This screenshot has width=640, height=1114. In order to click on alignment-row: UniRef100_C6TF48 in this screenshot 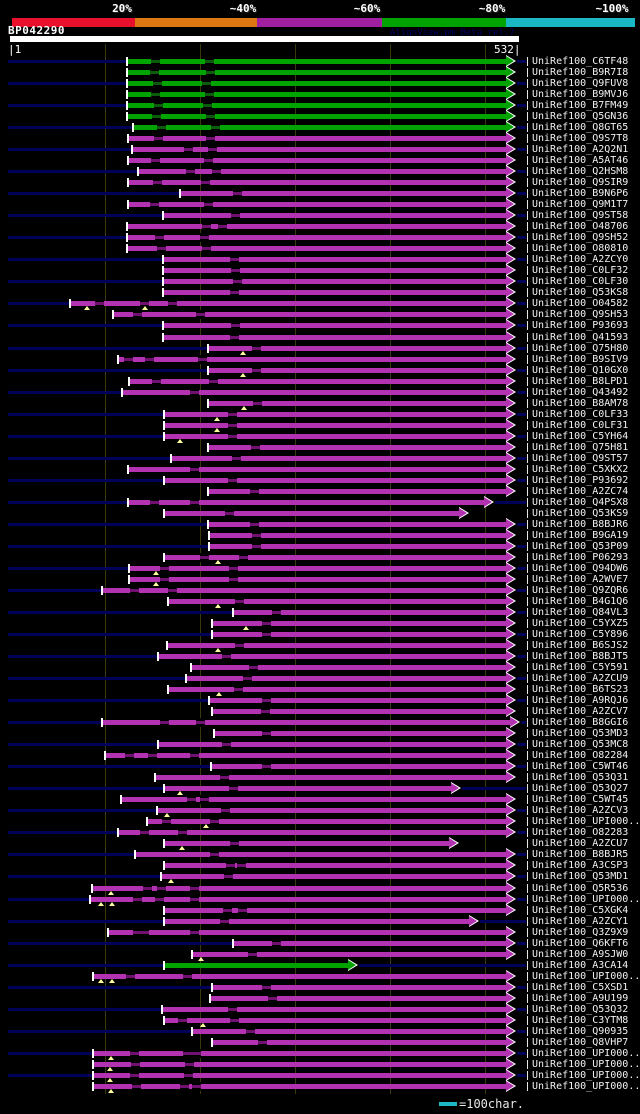, I will do `click(320, 61)`.